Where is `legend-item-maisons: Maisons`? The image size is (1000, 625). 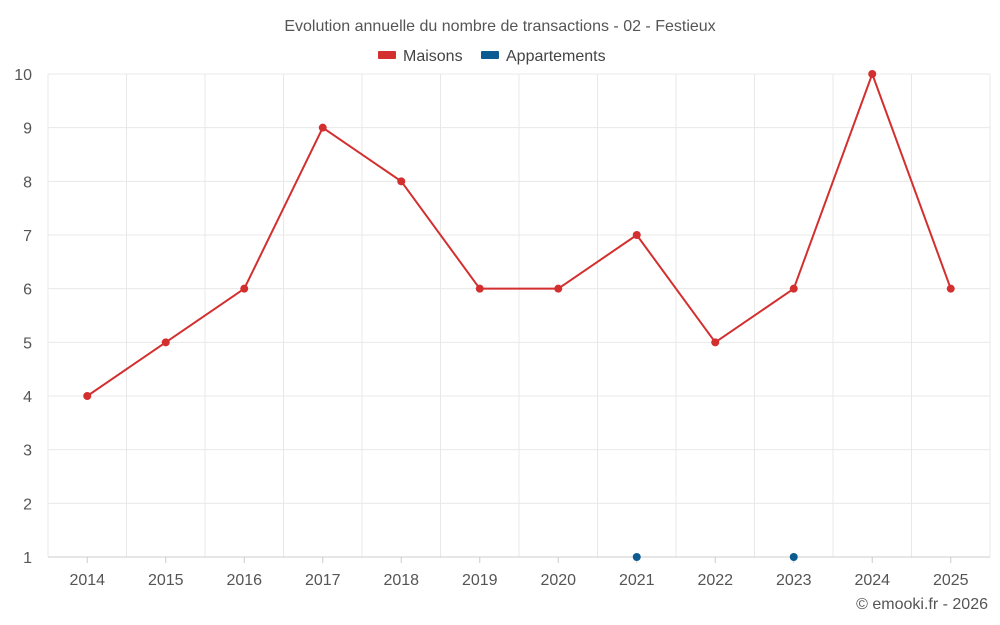 legend-item-maisons: Maisons is located at coordinates (420, 56).